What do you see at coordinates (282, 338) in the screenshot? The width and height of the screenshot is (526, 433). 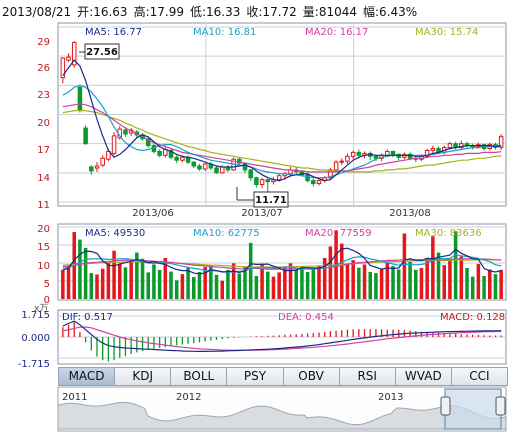 I see `macd-dea-line` at bounding box center [282, 338].